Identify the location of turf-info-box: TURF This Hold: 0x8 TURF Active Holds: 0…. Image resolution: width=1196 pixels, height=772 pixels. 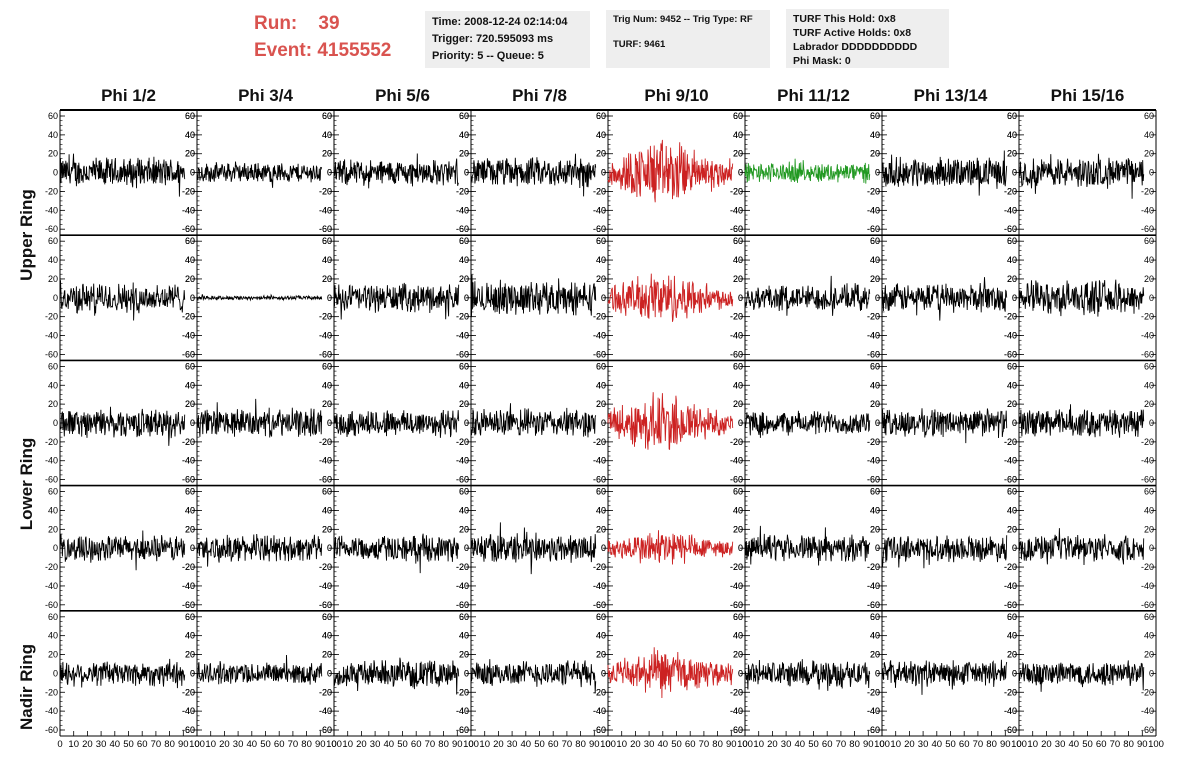
(867, 38).